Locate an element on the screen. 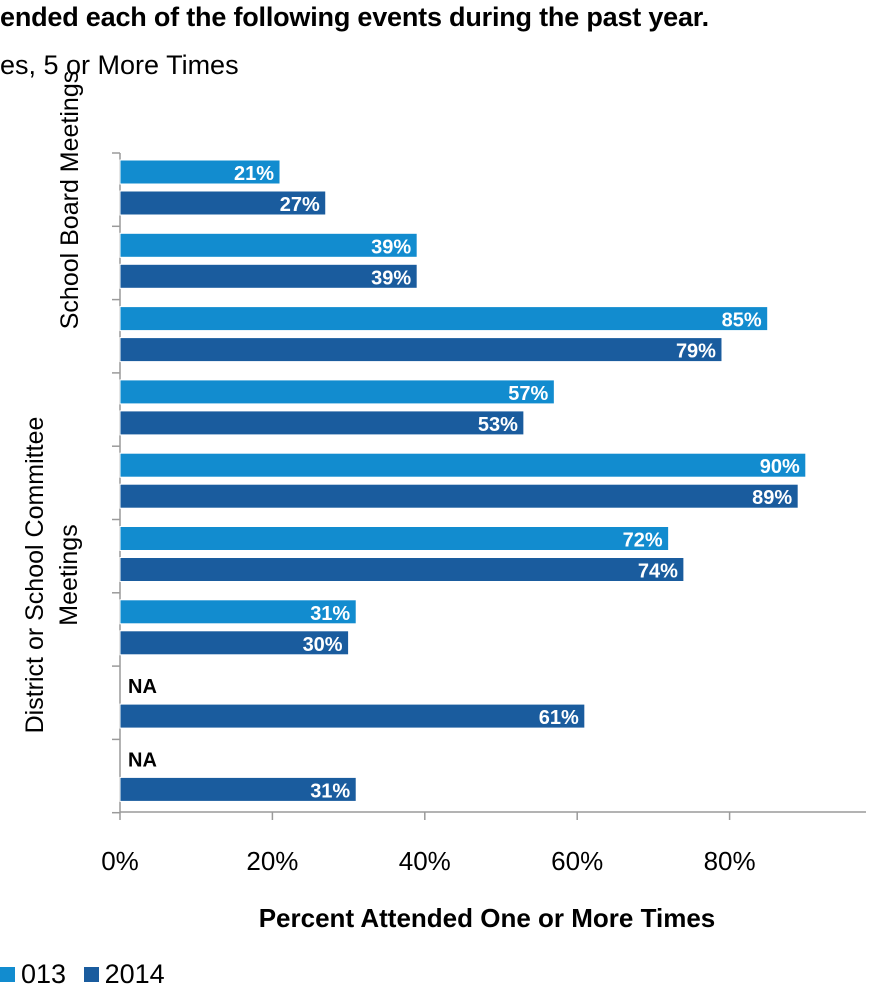 This screenshot has width=875, height=997. data-label: 61% is located at coordinates (559, 718).